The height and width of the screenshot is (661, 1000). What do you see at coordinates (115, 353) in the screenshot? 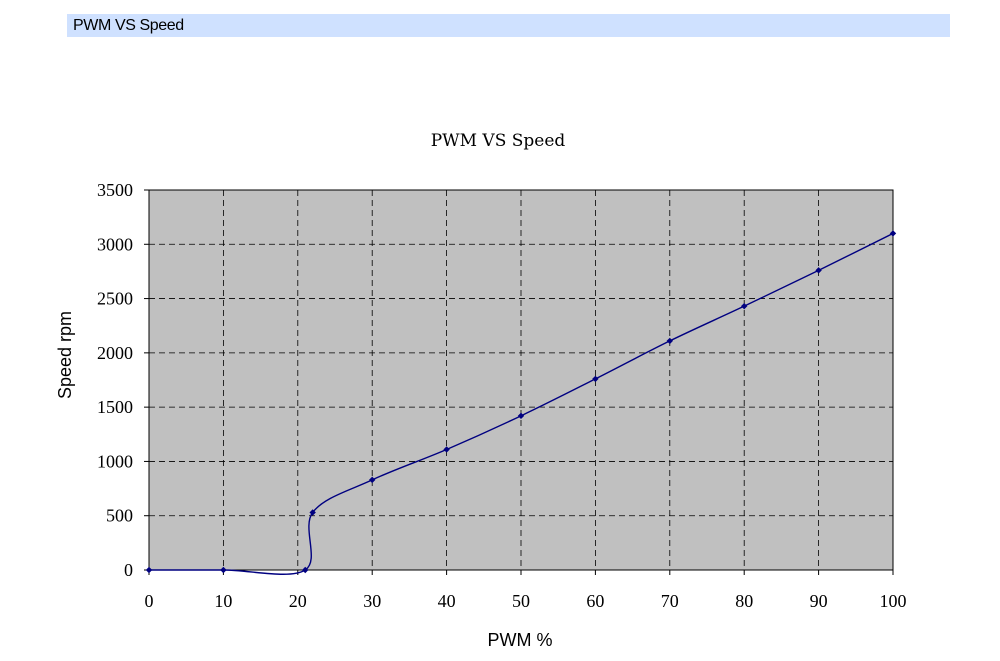
I see `y-tick-label: 2000` at bounding box center [115, 353].